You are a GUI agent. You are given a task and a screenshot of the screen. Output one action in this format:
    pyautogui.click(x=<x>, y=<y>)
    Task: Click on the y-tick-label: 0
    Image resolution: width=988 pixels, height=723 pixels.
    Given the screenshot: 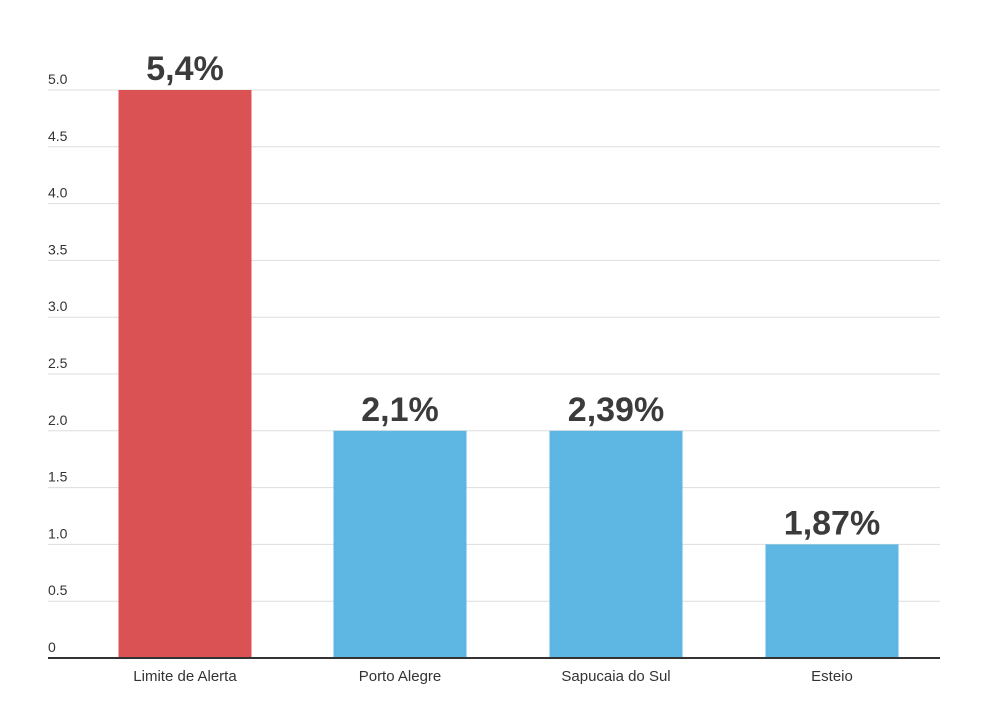 What is the action you would take?
    pyautogui.click(x=52, y=647)
    